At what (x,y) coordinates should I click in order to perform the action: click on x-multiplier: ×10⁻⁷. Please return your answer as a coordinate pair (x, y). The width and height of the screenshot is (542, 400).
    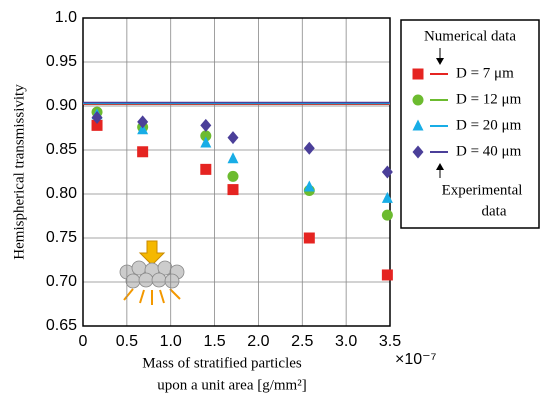
    Looking at the image, I should click on (416, 359).